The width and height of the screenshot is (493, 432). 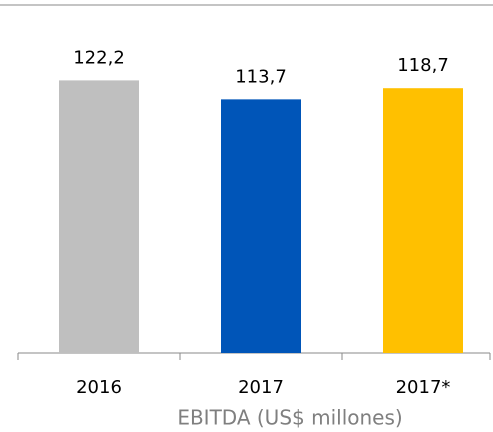 What do you see at coordinates (423, 387) in the screenshot?
I see `x-tick-label: 2017*` at bounding box center [423, 387].